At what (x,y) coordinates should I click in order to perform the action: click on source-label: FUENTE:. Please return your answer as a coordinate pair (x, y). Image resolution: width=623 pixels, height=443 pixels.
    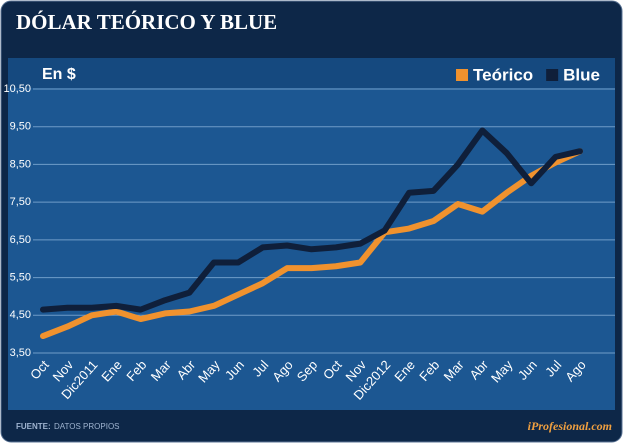
    Looking at the image, I should click on (33, 426).